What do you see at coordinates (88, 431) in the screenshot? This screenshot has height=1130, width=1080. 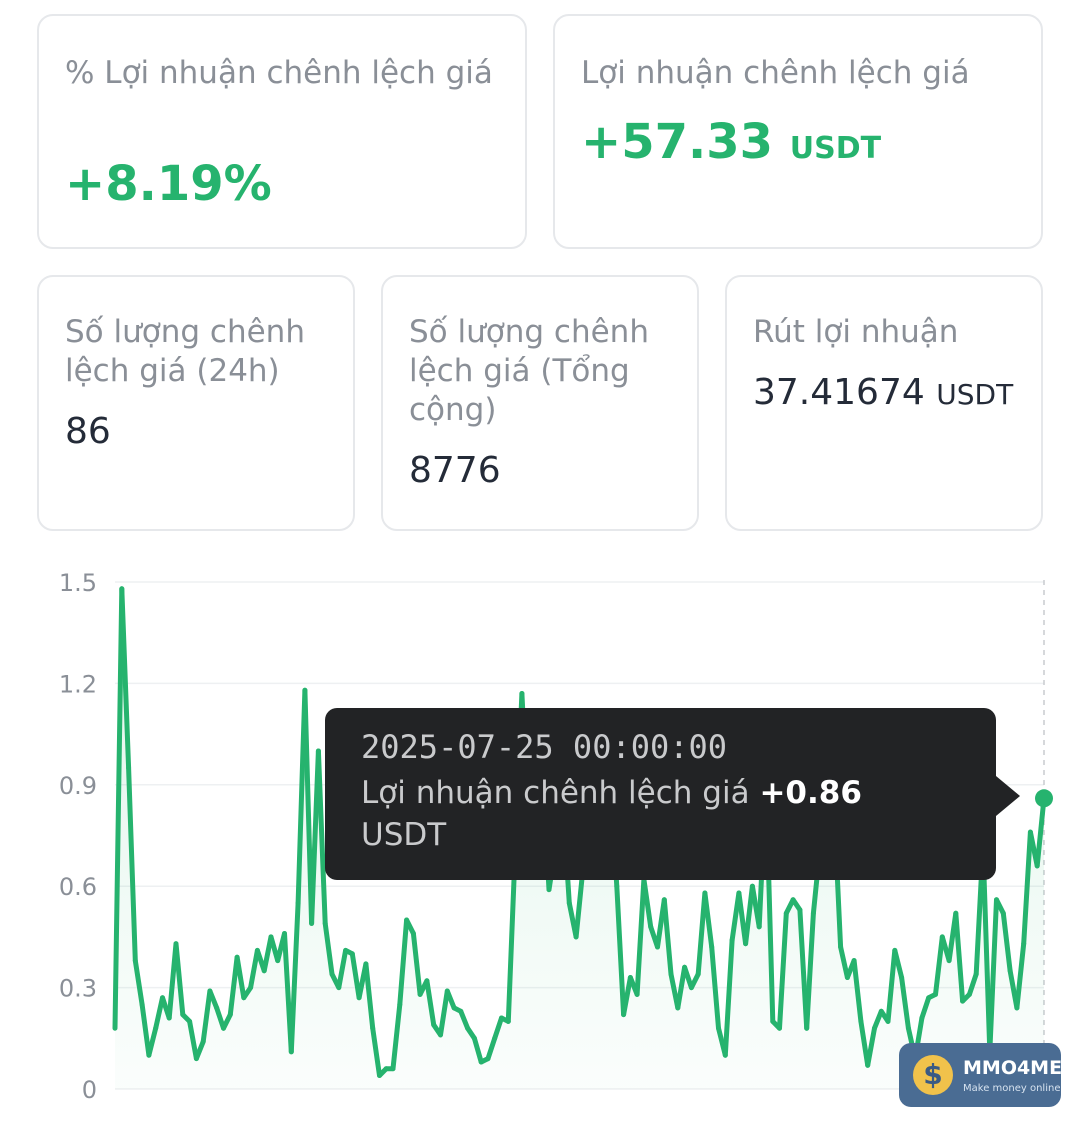 I see `count-24h-value: 86` at bounding box center [88, 431].